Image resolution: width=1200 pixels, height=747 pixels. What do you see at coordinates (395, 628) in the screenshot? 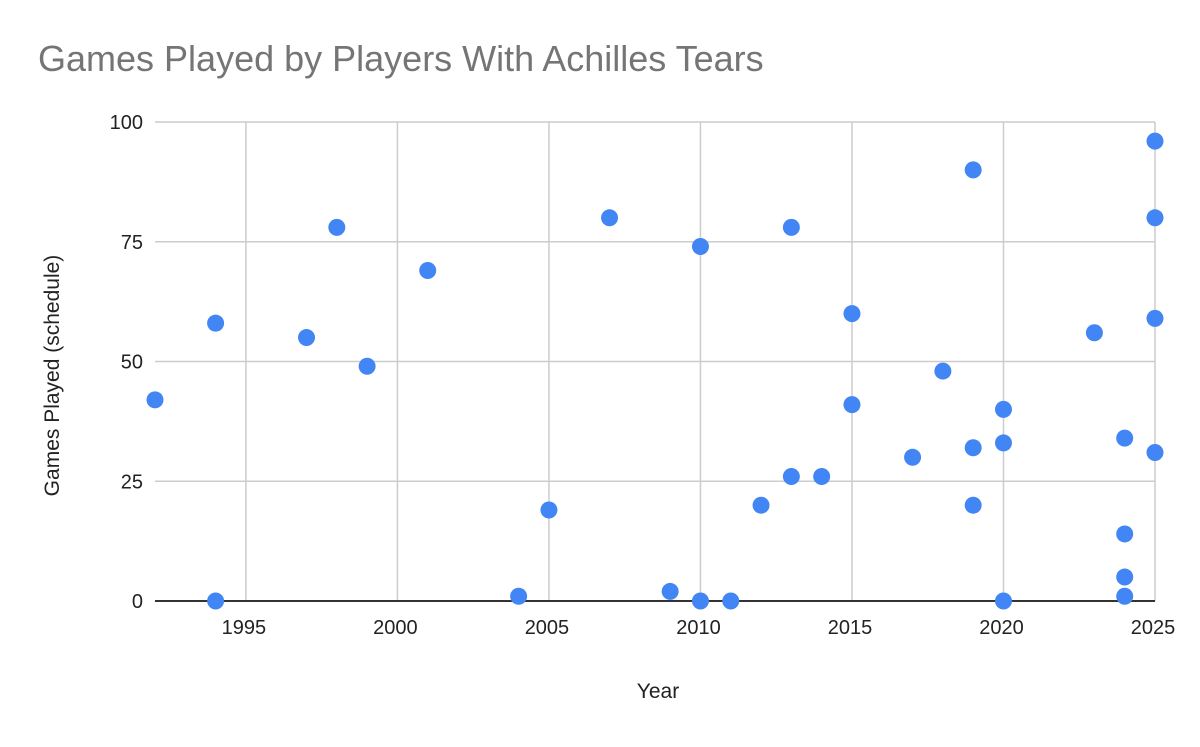
I see `x-tick-label: 2000` at bounding box center [395, 628].